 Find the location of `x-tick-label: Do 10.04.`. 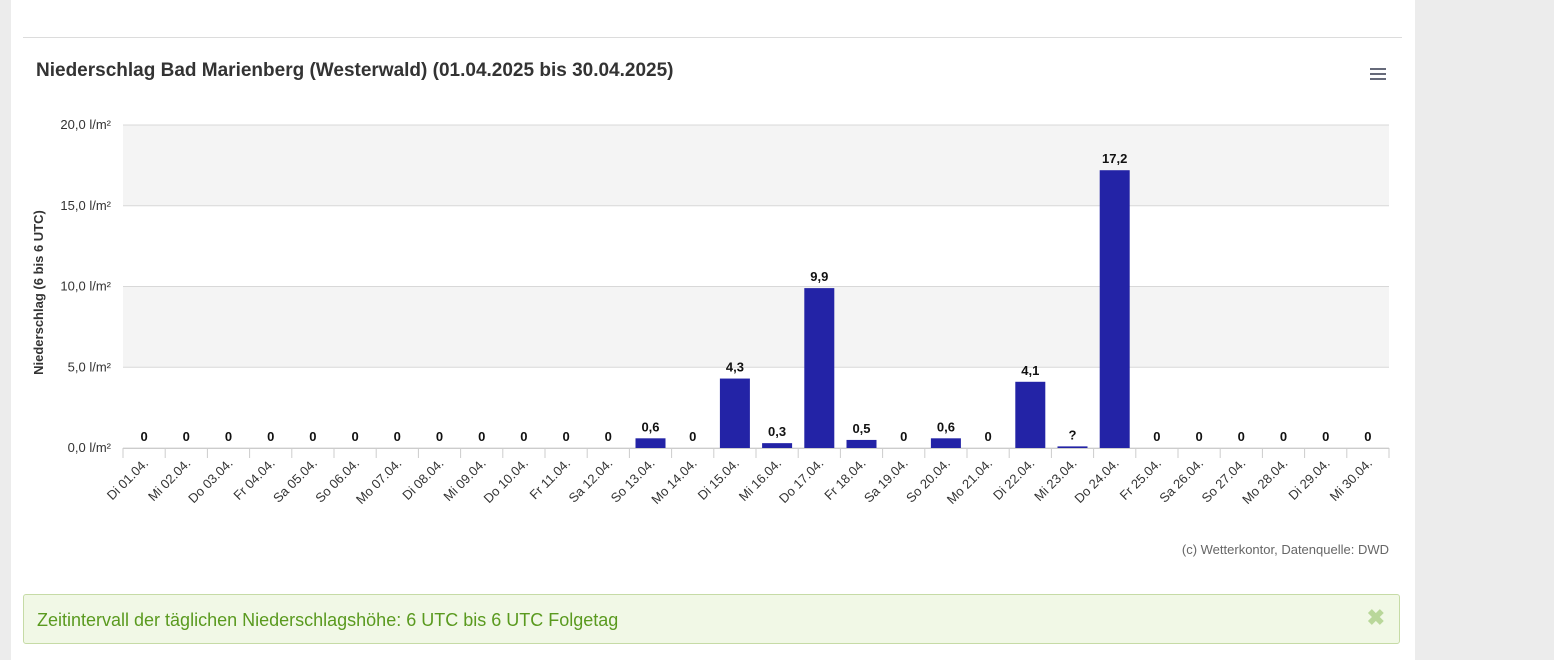

x-tick-label: Do 10.04. is located at coordinates (506, 481).